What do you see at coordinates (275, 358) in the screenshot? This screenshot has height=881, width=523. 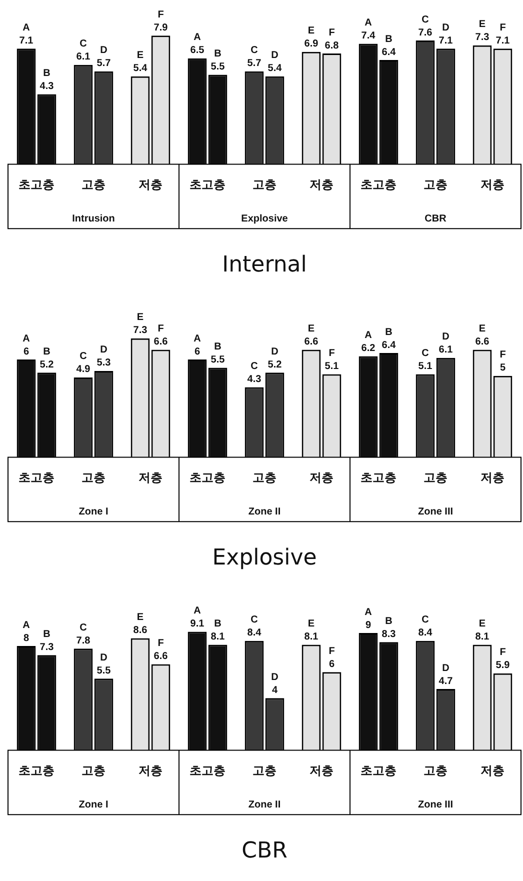 I see `data-label: D 5.2` at bounding box center [275, 358].